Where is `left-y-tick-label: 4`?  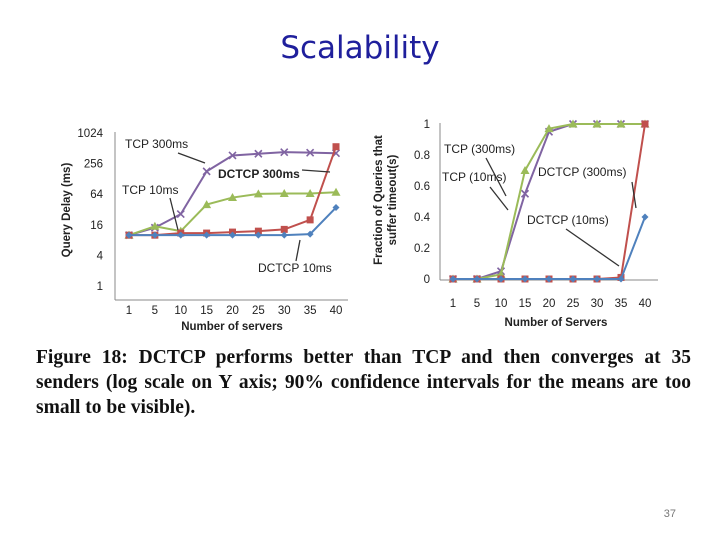
left-y-tick-label: 4 is located at coordinates (100, 256).